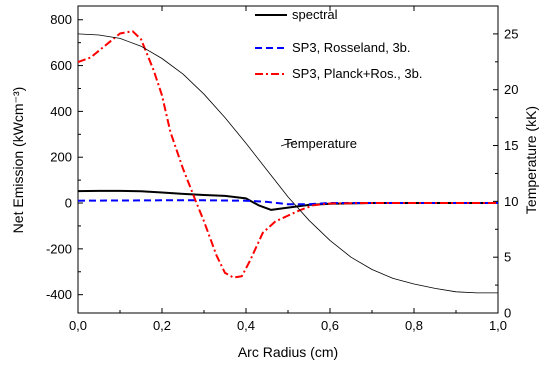  What do you see at coordinates (59, 248) in the screenshot?
I see `y-tick-label: -200` at bounding box center [59, 248].